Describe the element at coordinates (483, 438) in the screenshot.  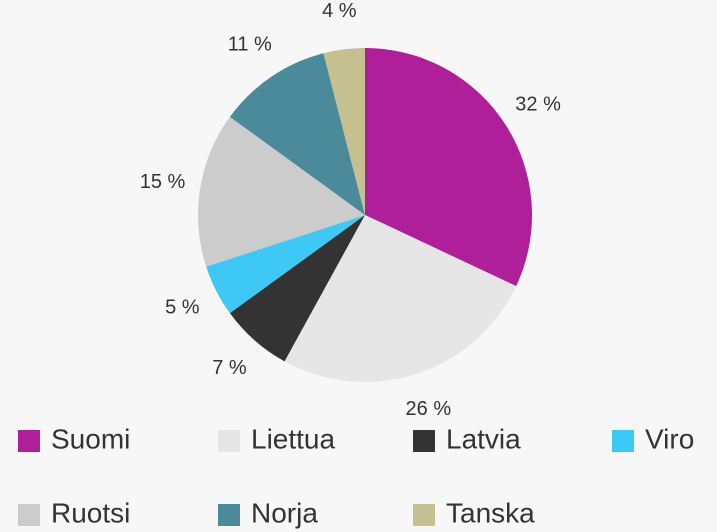
I see `legend-label: Latvia` at that location.